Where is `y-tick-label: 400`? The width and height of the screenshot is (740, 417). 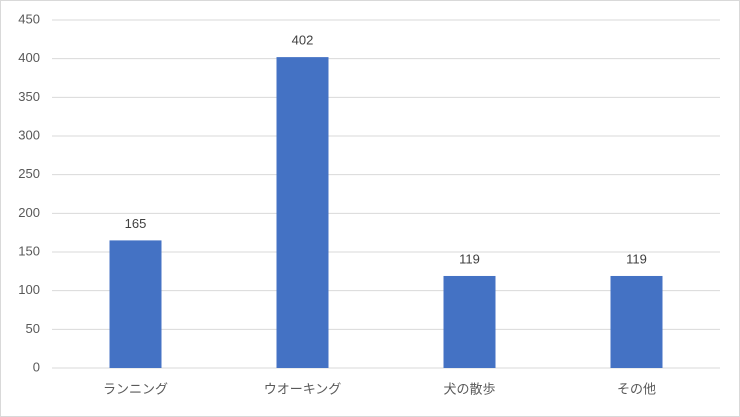
y-tick-label: 400 is located at coordinates (29, 57).